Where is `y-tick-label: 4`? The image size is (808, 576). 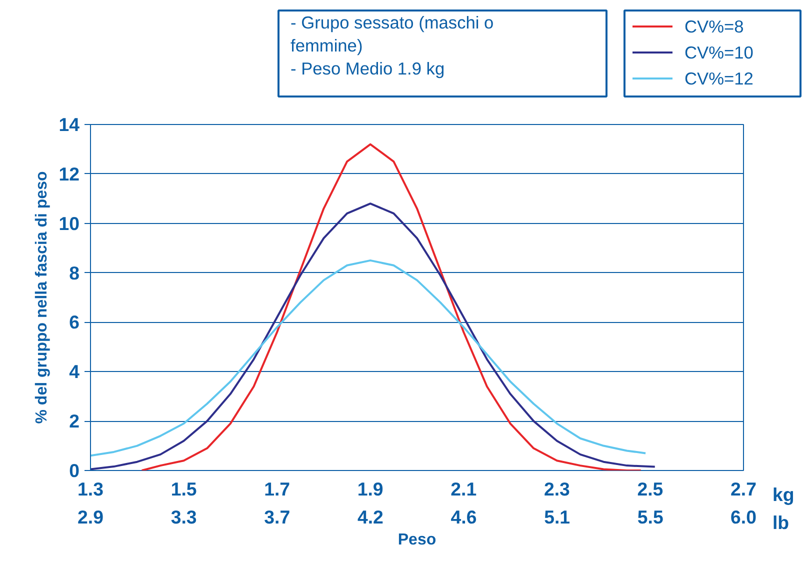 y-tick-label: 4 is located at coordinates (74, 371).